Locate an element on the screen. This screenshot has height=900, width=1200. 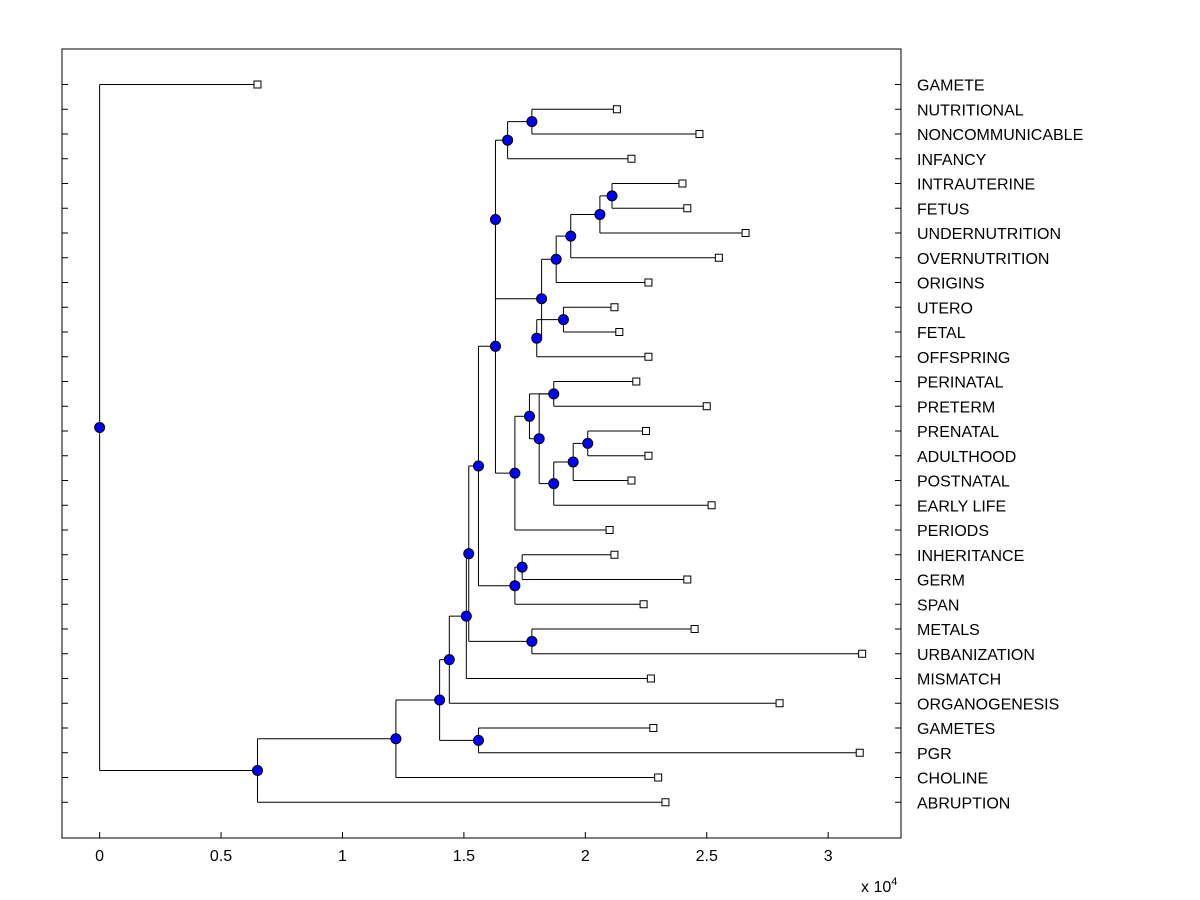
leaf-label-26: GAMETES is located at coordinates (956, 729).